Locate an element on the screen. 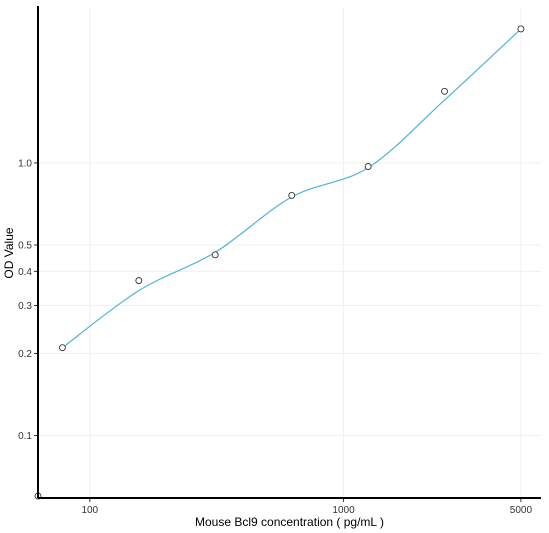  y-tick-label: 0.3 is located at coordinates (25, 306).